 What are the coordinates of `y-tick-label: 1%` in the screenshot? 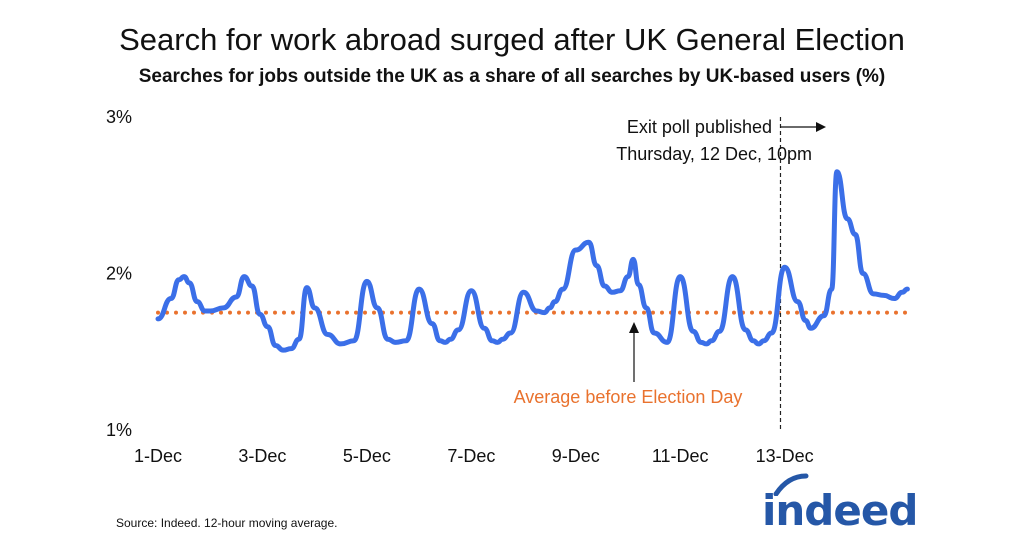 It's located at (119, 430).